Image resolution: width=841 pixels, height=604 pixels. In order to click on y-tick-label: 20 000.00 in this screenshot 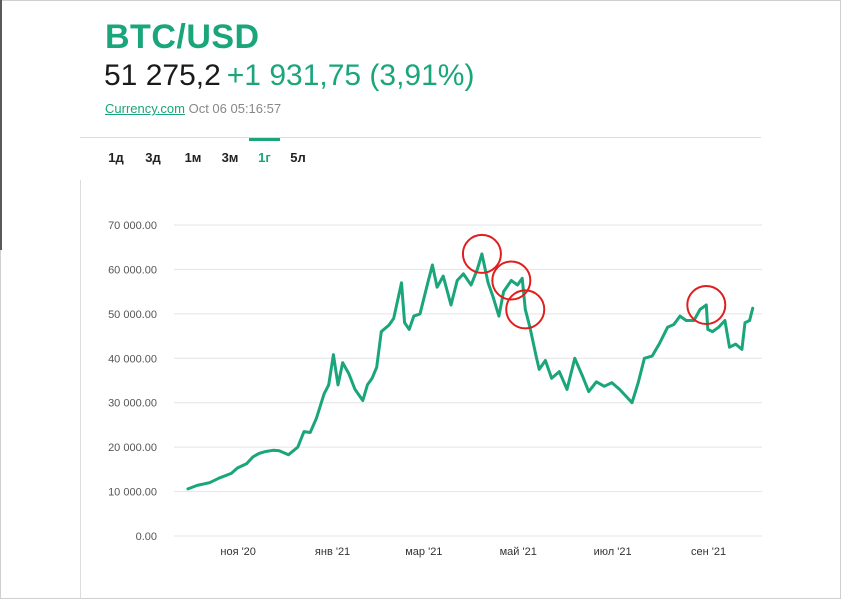, I will do `click(132, 448)`.